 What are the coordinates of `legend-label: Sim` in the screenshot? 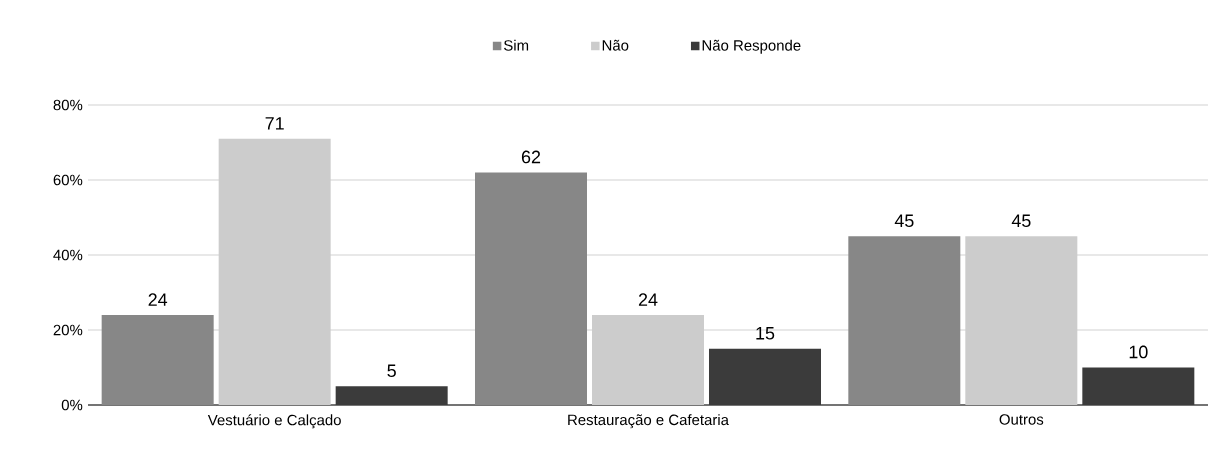 It's located at (516, 45).